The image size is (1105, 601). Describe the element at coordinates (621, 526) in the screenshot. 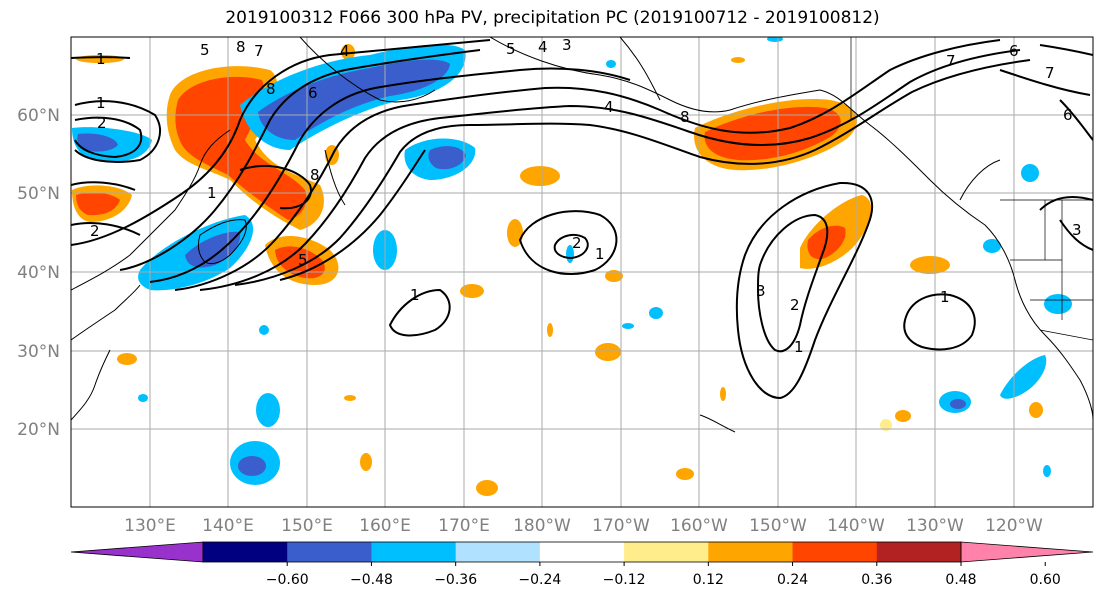

I see `lon-label: 170°W` at that location.